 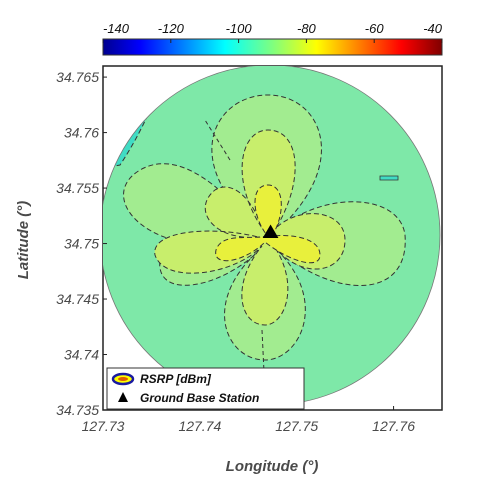 What do you see at coordinates (176, 379) in the screenshot?
I see `legend-label-rsrp: RSRP [dBm]` at bounding box center [176, 379].